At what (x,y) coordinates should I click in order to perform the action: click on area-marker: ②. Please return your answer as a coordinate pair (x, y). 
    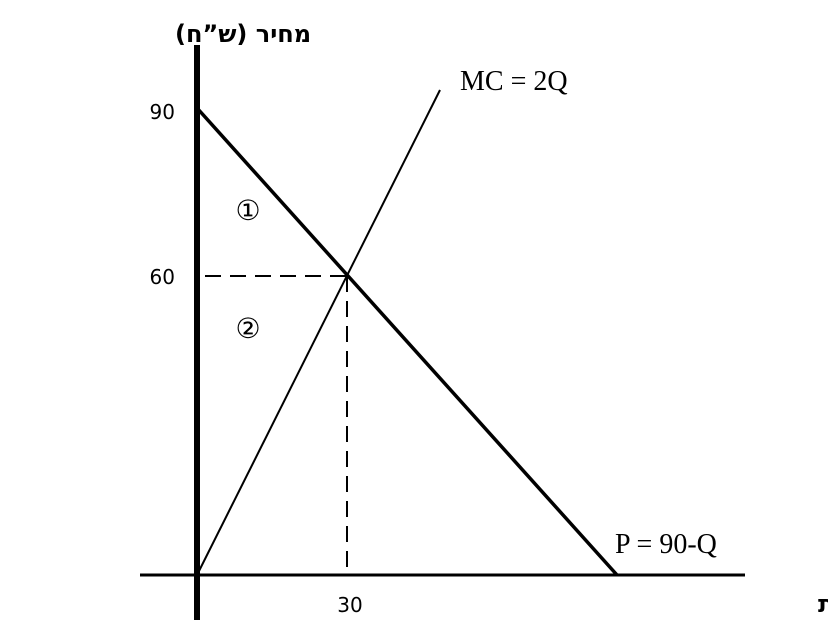
    Looking at the image, I should click on (247, 328).